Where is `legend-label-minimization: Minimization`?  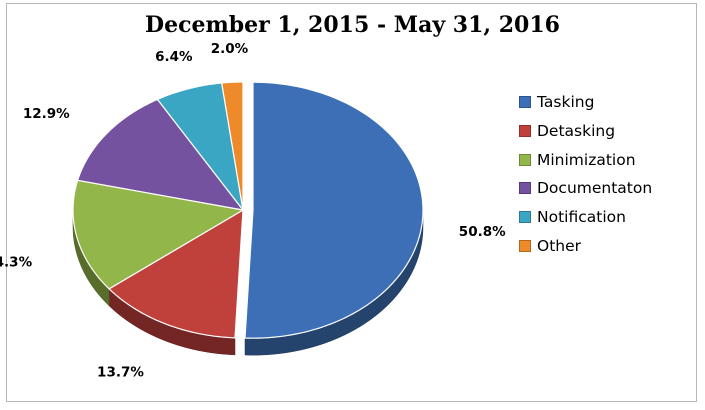 legend-label-minimization: Minimization is located at coordinates (586, 159).